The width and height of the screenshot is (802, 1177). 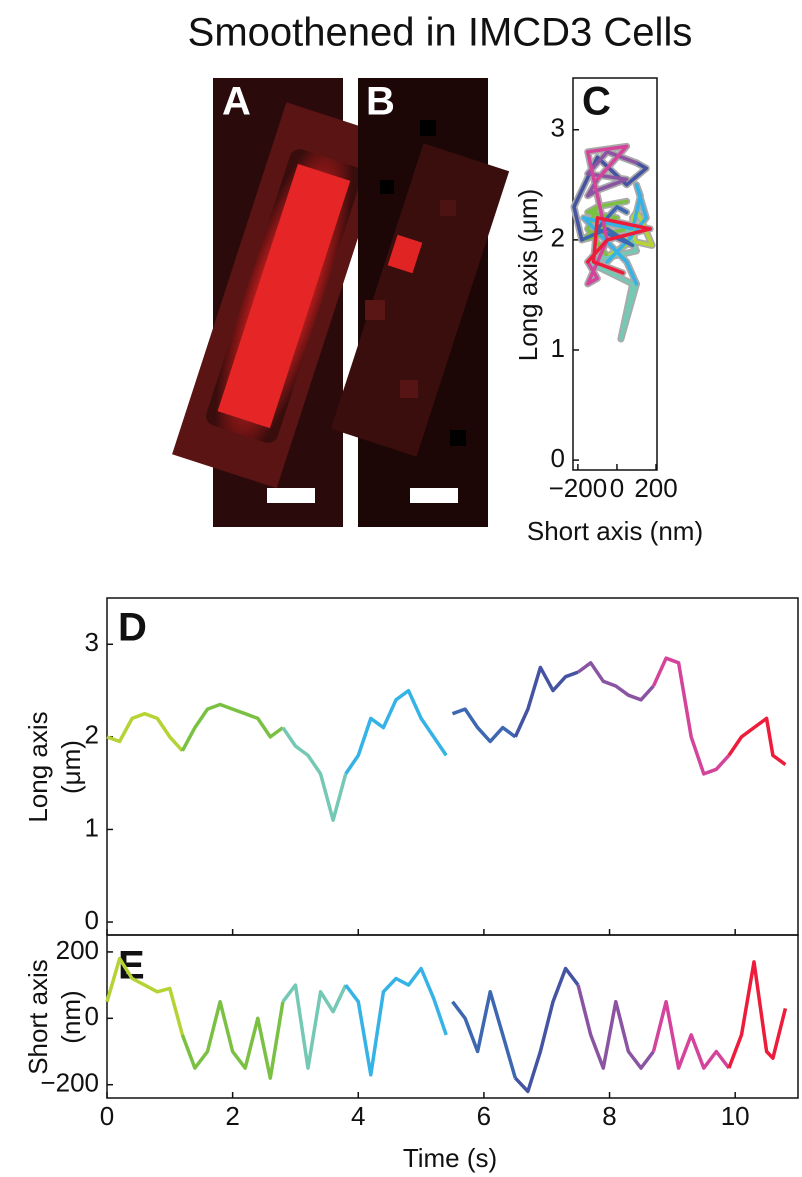 I want to click on x-tick-label: 4, so click(x=358, y=1116).